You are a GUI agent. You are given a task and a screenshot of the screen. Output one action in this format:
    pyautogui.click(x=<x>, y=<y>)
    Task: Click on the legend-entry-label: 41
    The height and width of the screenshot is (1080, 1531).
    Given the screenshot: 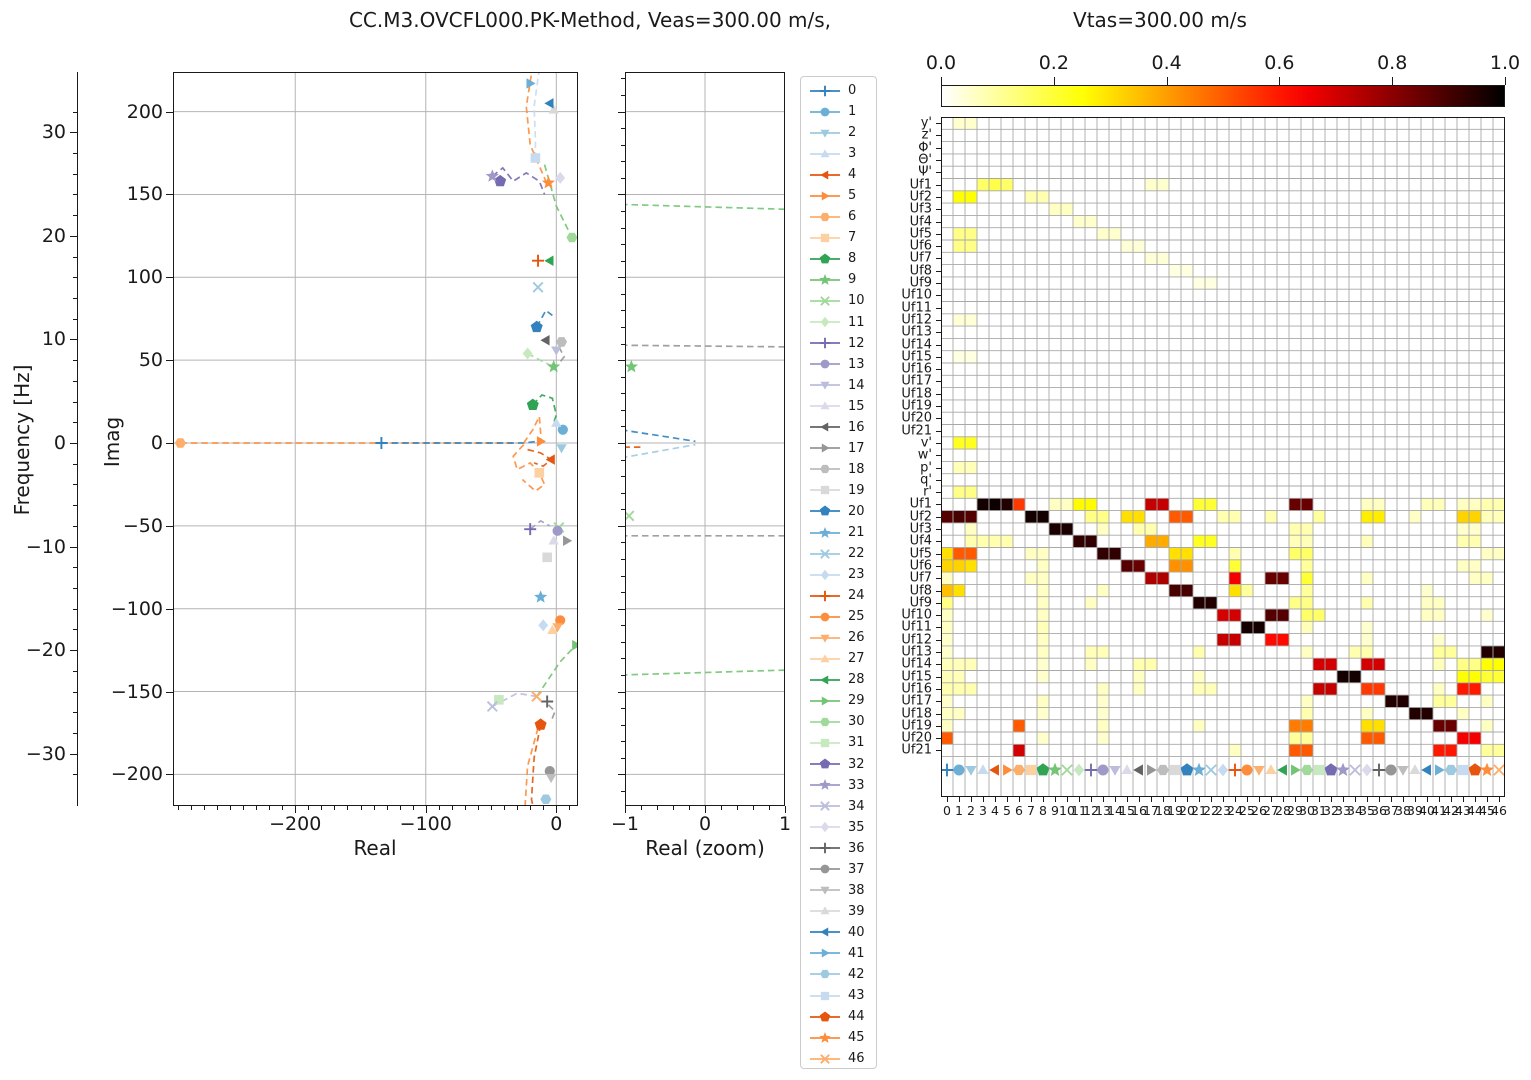 What is the action you would take?
    pyautogui.click(x=856, y=953)
    